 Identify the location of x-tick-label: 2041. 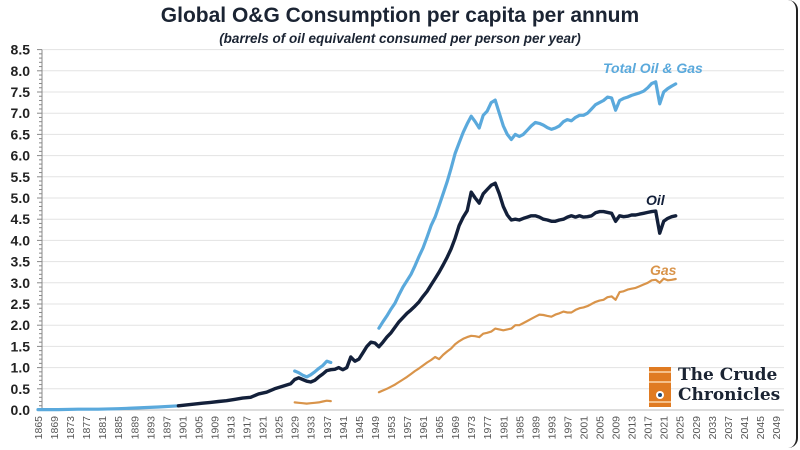
(745, 428).